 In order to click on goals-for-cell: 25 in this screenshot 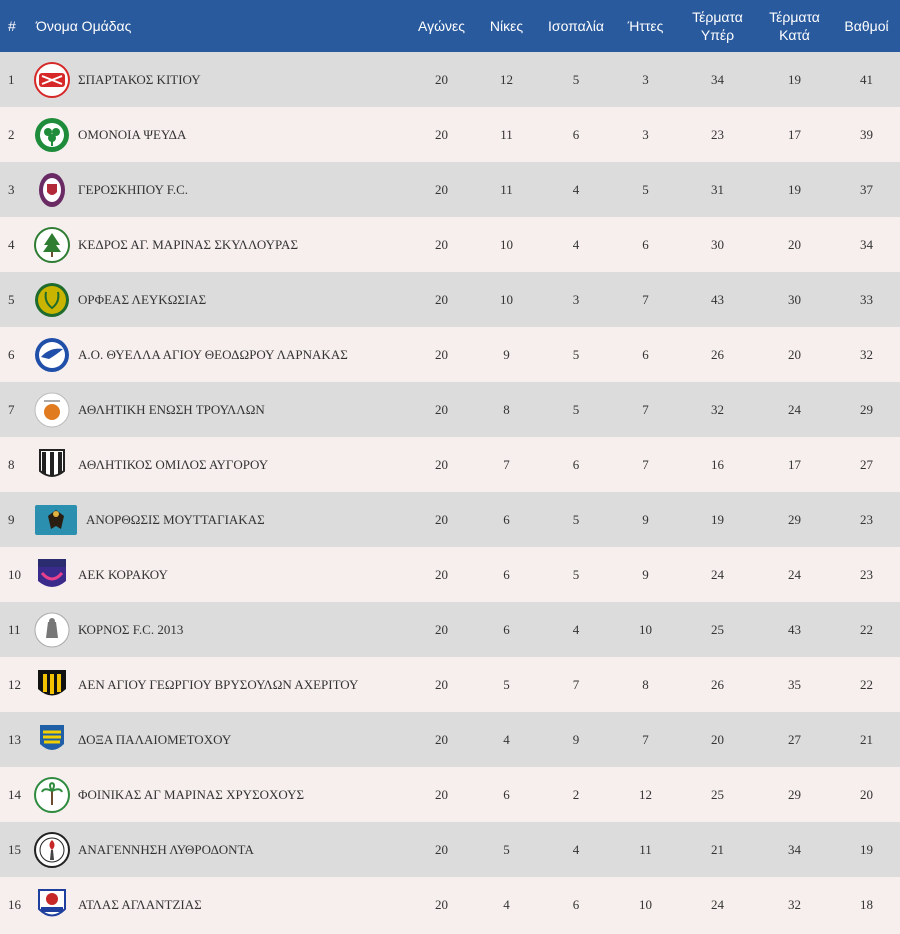, I will do `click(717, 794)`.